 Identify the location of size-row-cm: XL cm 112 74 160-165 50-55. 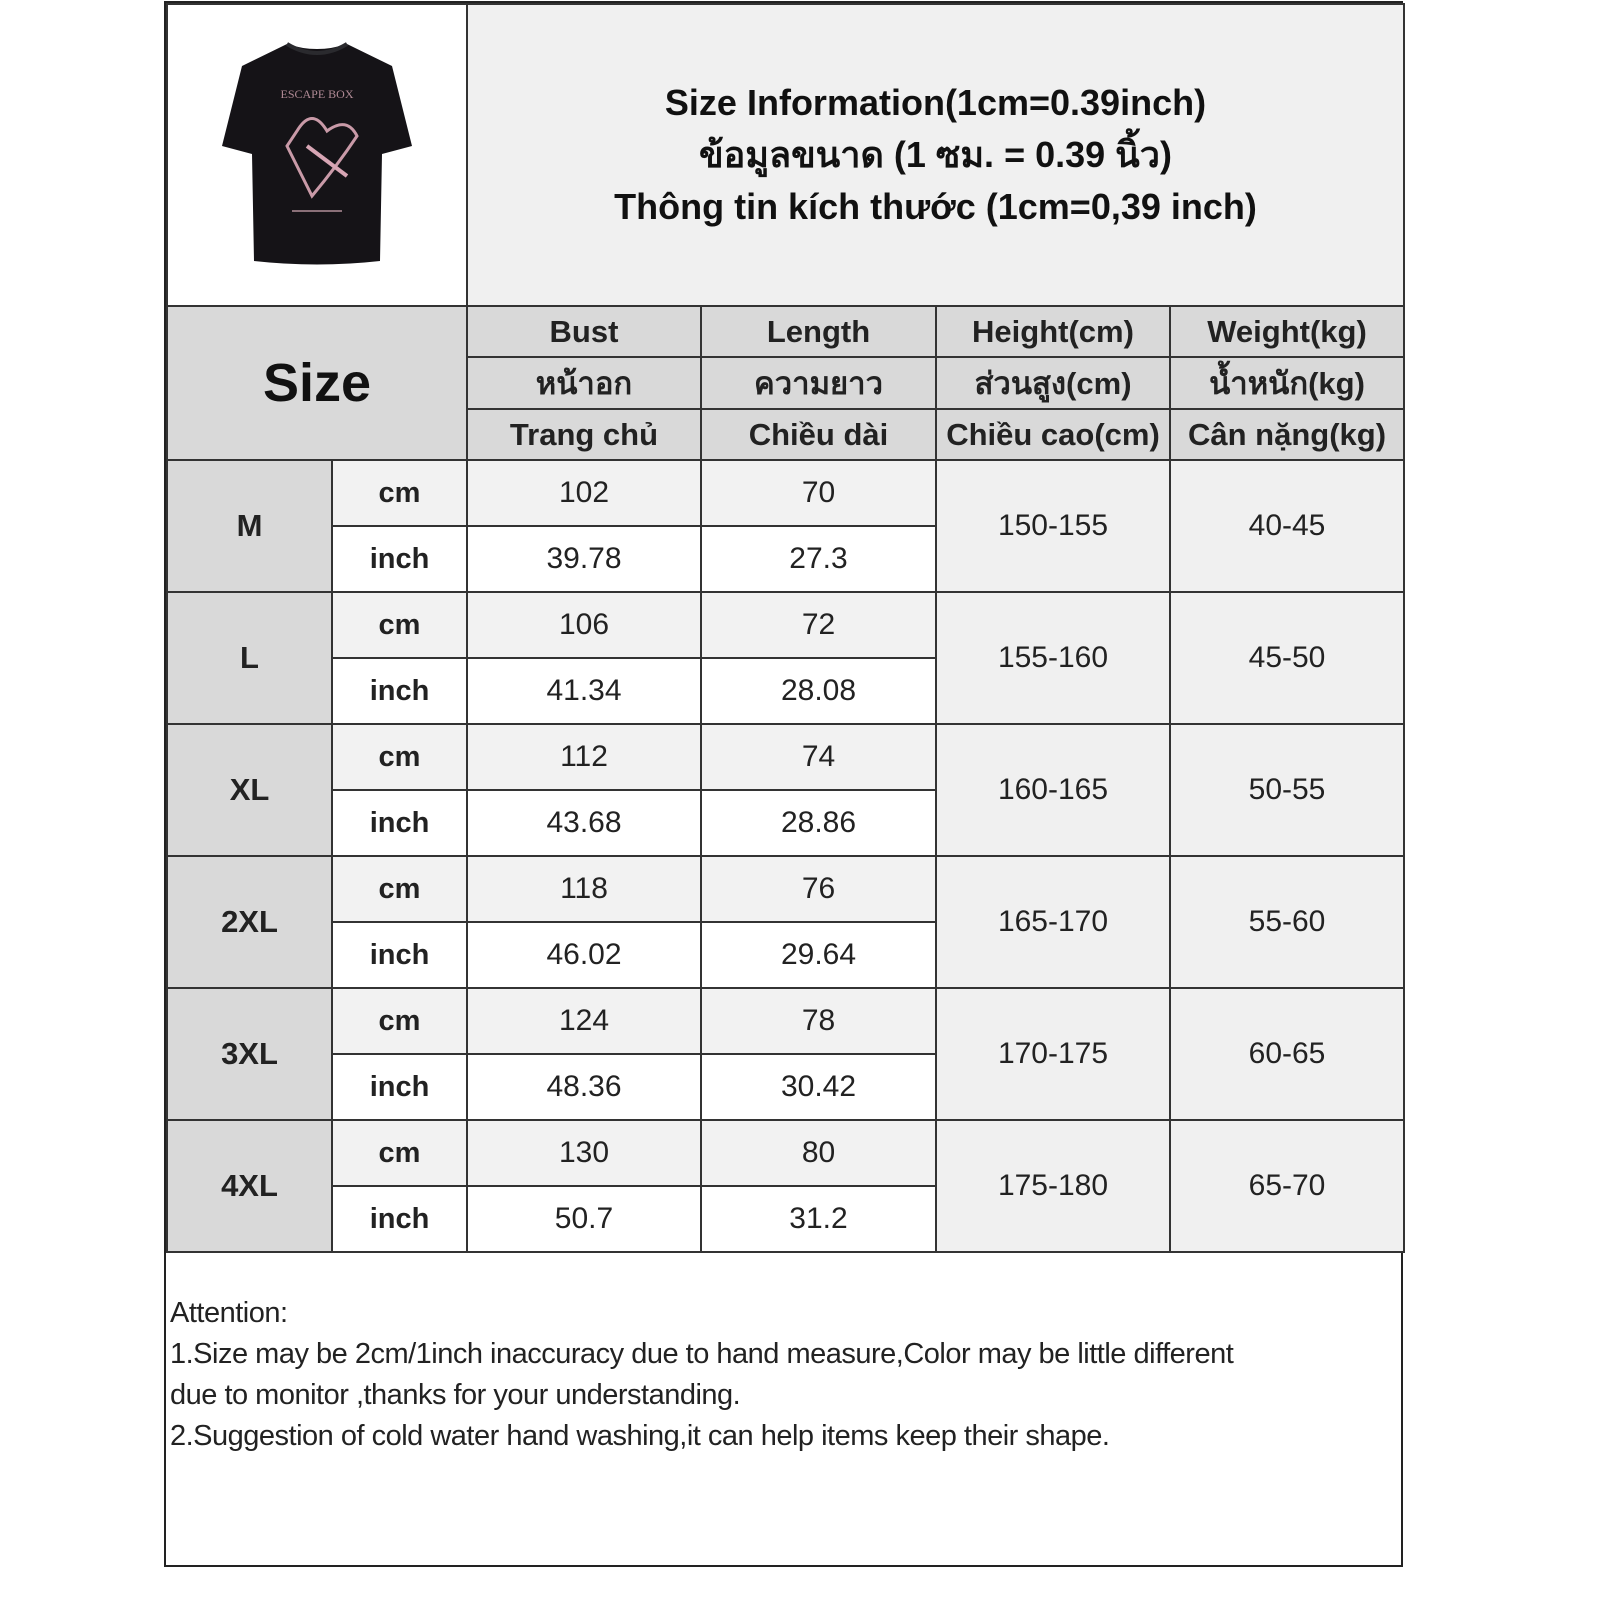
(786, 790).